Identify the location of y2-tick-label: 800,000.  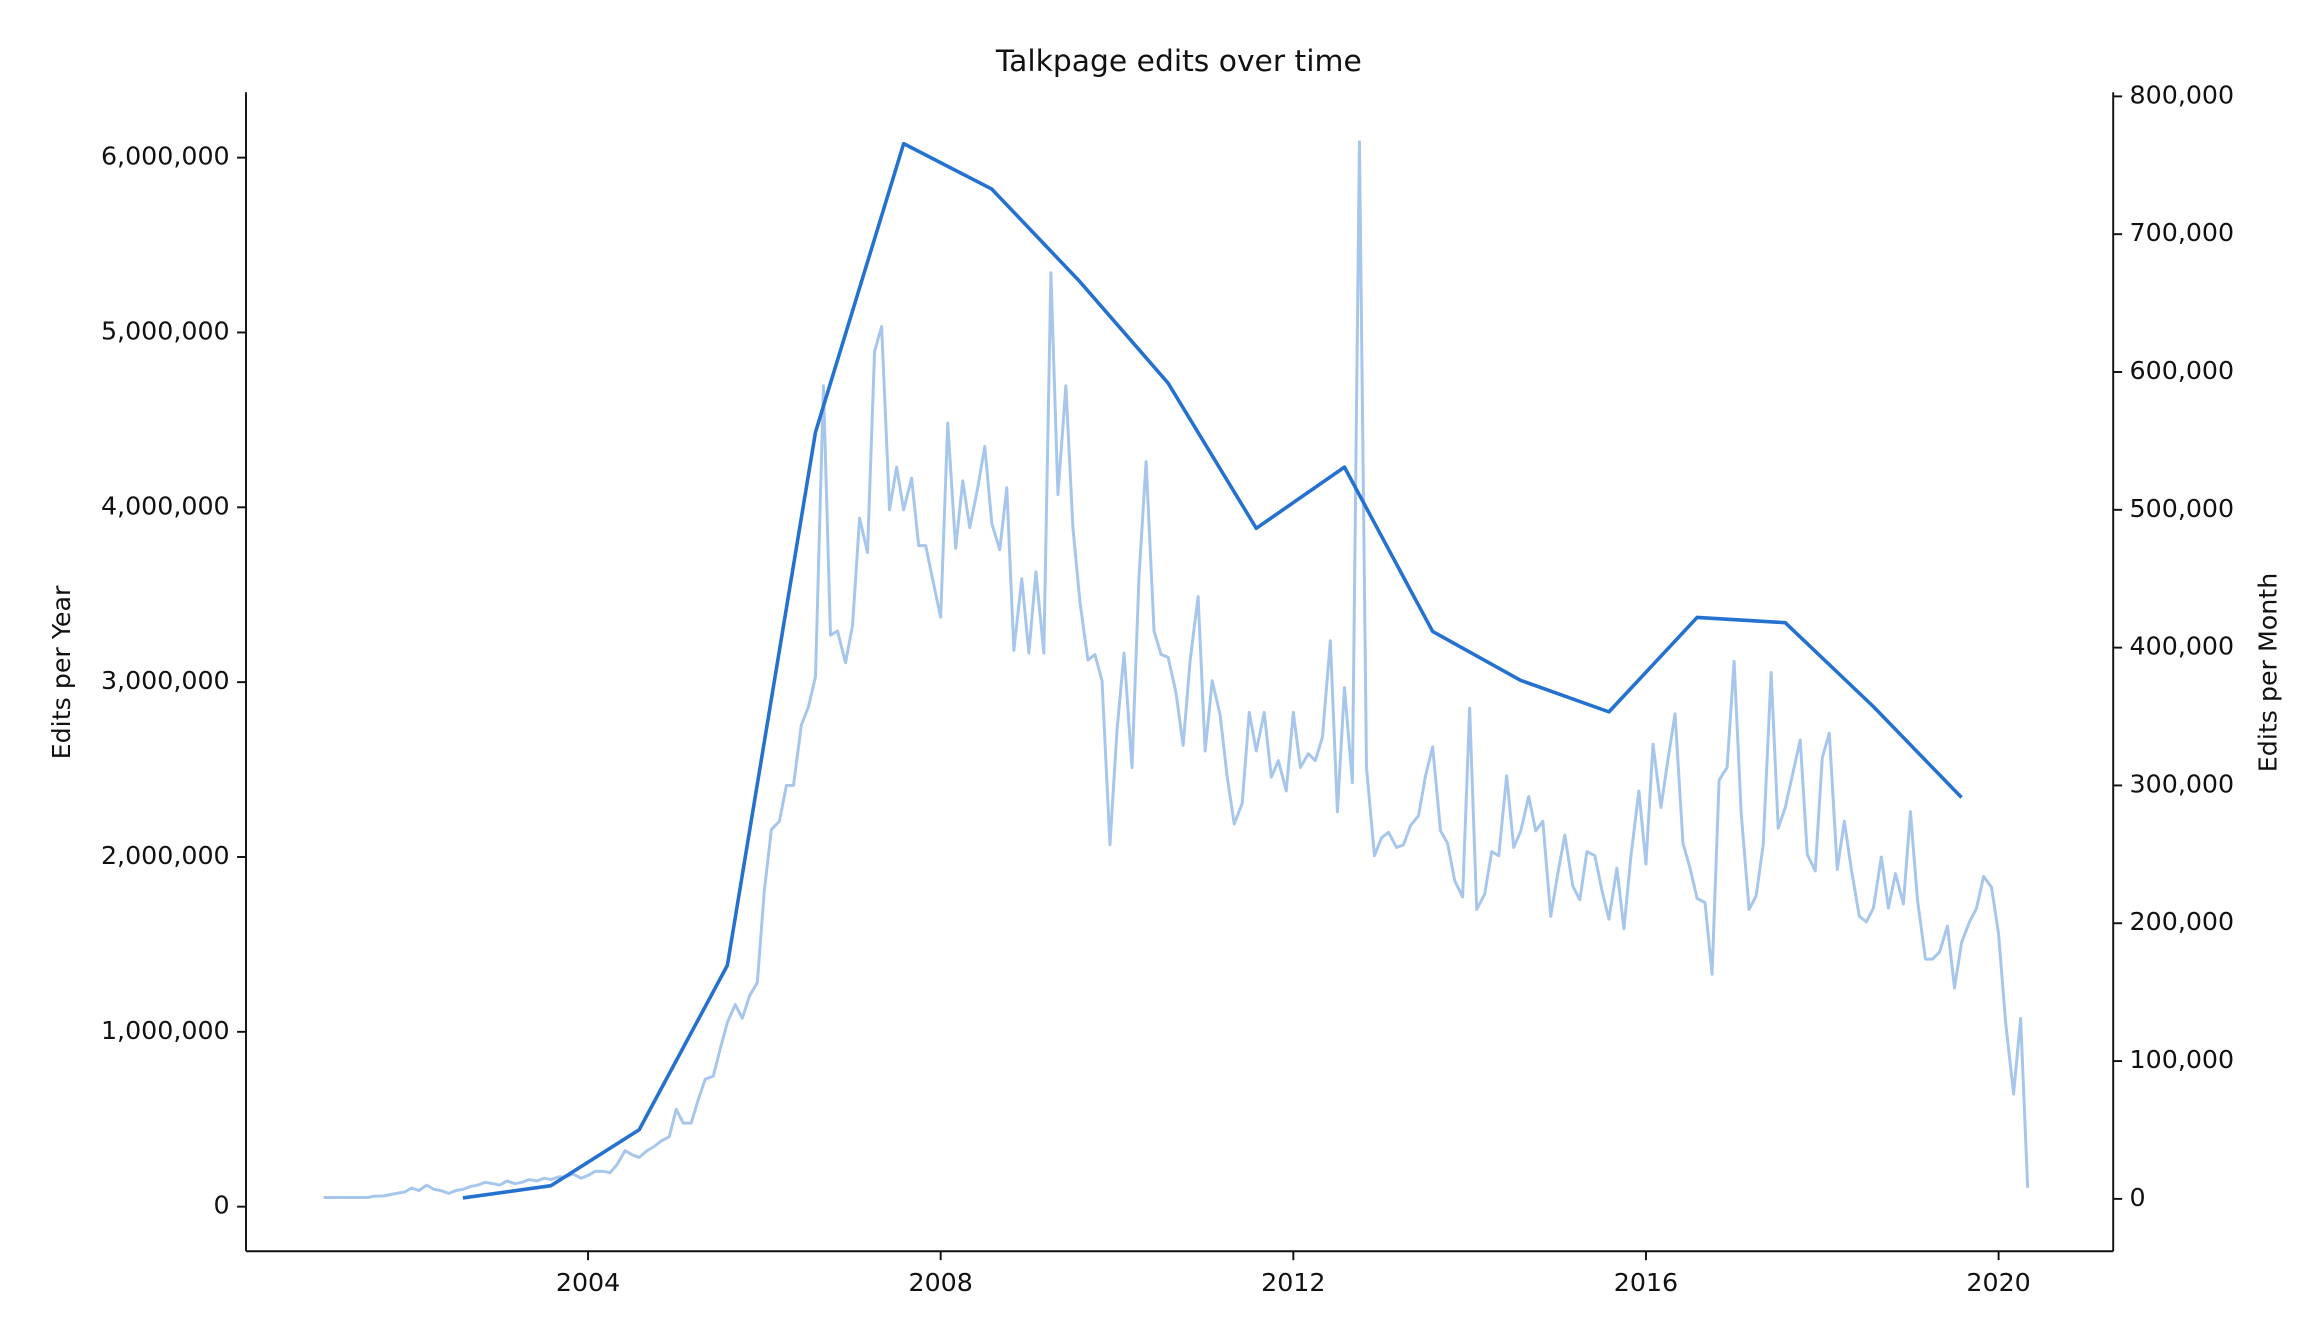
(2182, 94).